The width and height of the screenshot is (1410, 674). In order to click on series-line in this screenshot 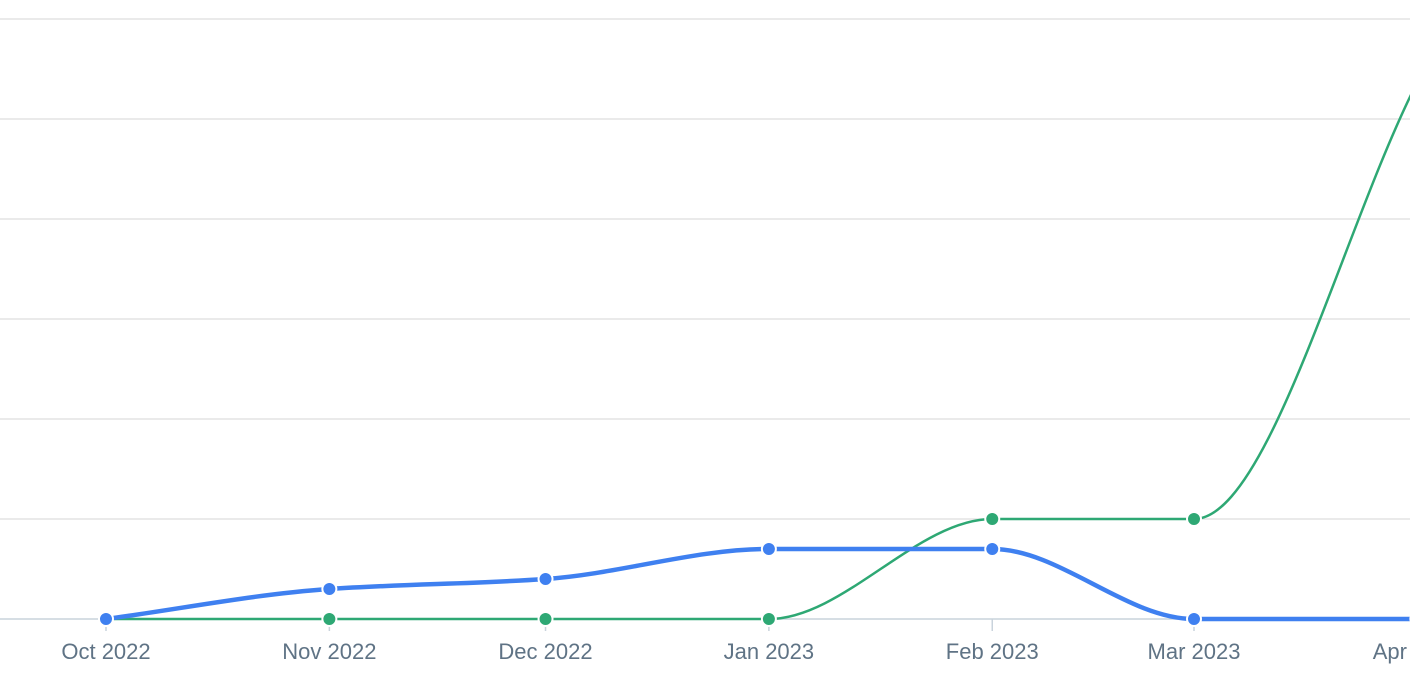, I will do `click(757, 584)`.